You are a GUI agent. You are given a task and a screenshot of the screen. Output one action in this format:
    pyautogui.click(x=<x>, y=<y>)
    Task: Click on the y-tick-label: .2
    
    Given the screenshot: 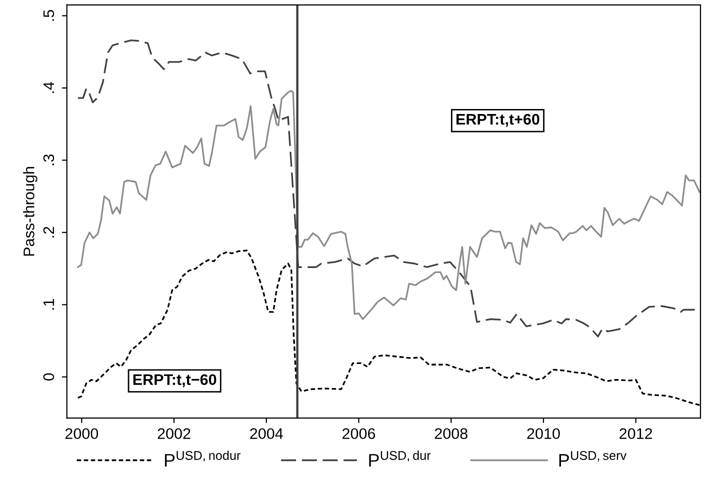 What is the action you would take?
    pyautogui.click(x=48, y=232)
    